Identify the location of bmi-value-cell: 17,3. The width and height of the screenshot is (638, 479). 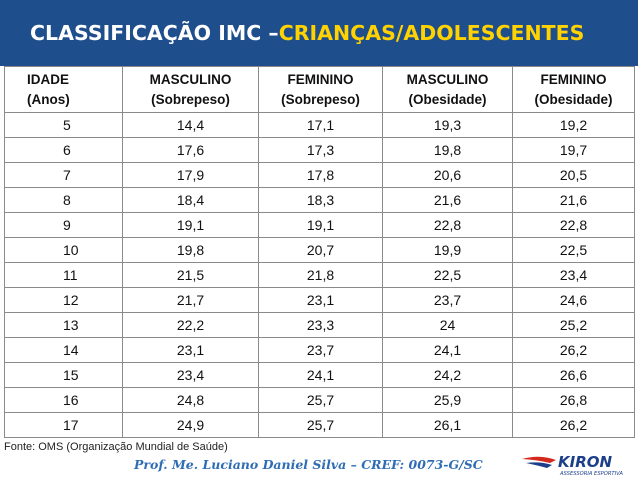
(320, 150).